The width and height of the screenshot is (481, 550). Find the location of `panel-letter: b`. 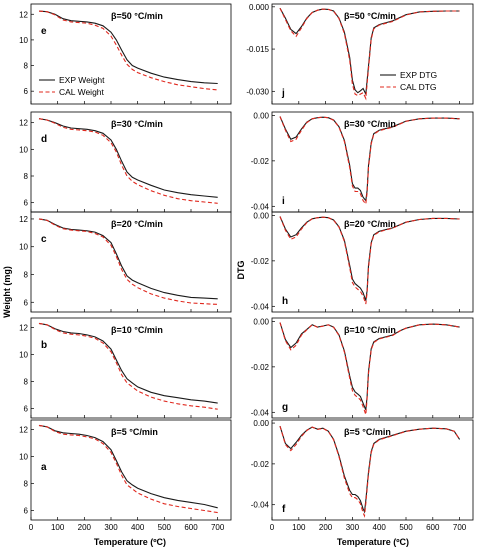

panel-letter: b is located at coordinates (44, 345).